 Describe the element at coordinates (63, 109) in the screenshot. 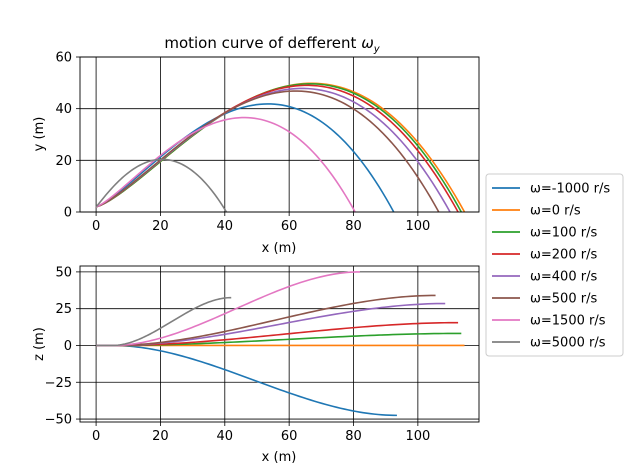

I see `top-y-tick-label-2: 40` at that location.